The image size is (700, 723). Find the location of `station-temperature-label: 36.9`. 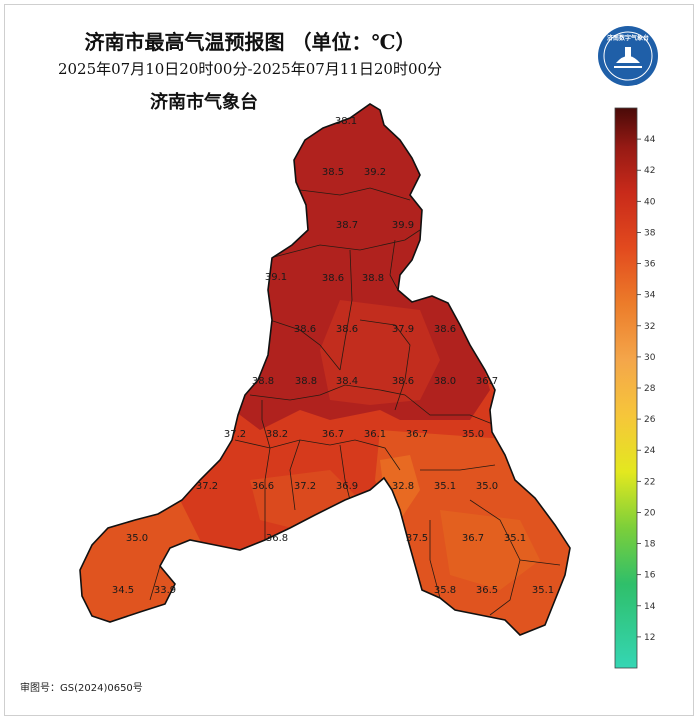

station-temperature-label: 36.9 is located at coordinates (347, 486).